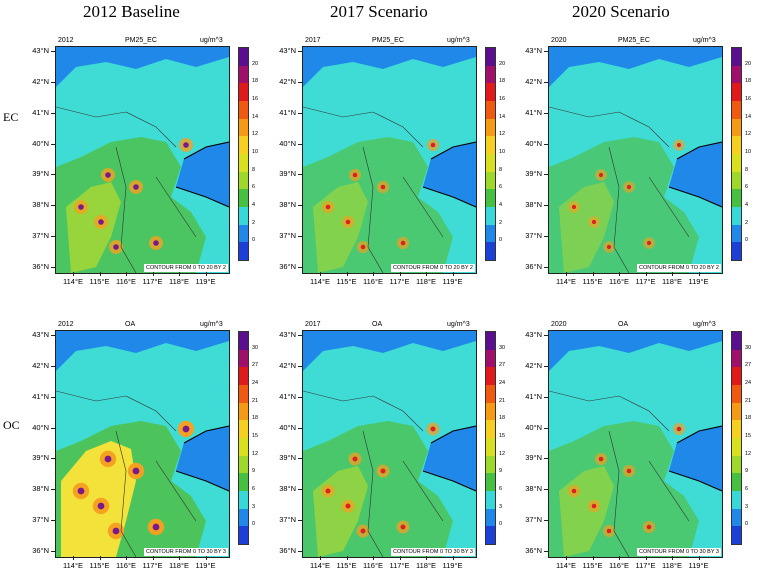 This screenshot has width=759, height=577. What do you see at coordinates (11, 425) in the screenshot?
I see `row-label-oc: OC` at bounding box center [11, 425].